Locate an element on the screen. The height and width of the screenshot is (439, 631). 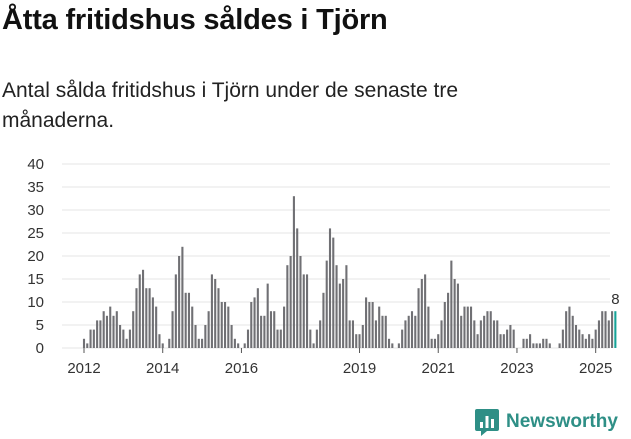
bar-chart-logo-icon is located at coordinates (487, 422).